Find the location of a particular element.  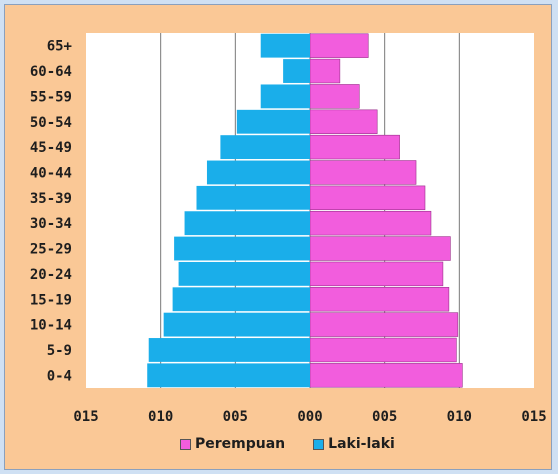

legend-swatch-laki-laki is located at coordinates (319, 444).